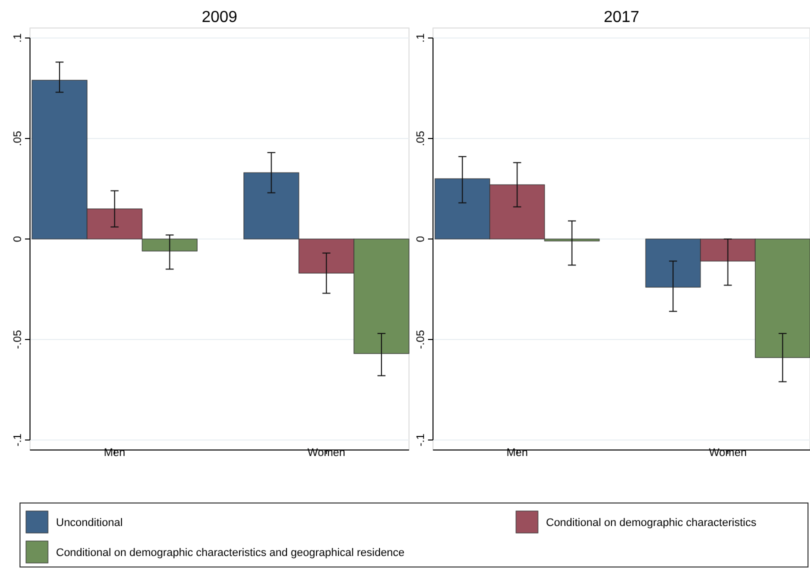  What do you see at coordinates (651, 523) in the screenshot?
I see `legend-label: Conditional on demographic characteristics` at bounding box center [651, 523].